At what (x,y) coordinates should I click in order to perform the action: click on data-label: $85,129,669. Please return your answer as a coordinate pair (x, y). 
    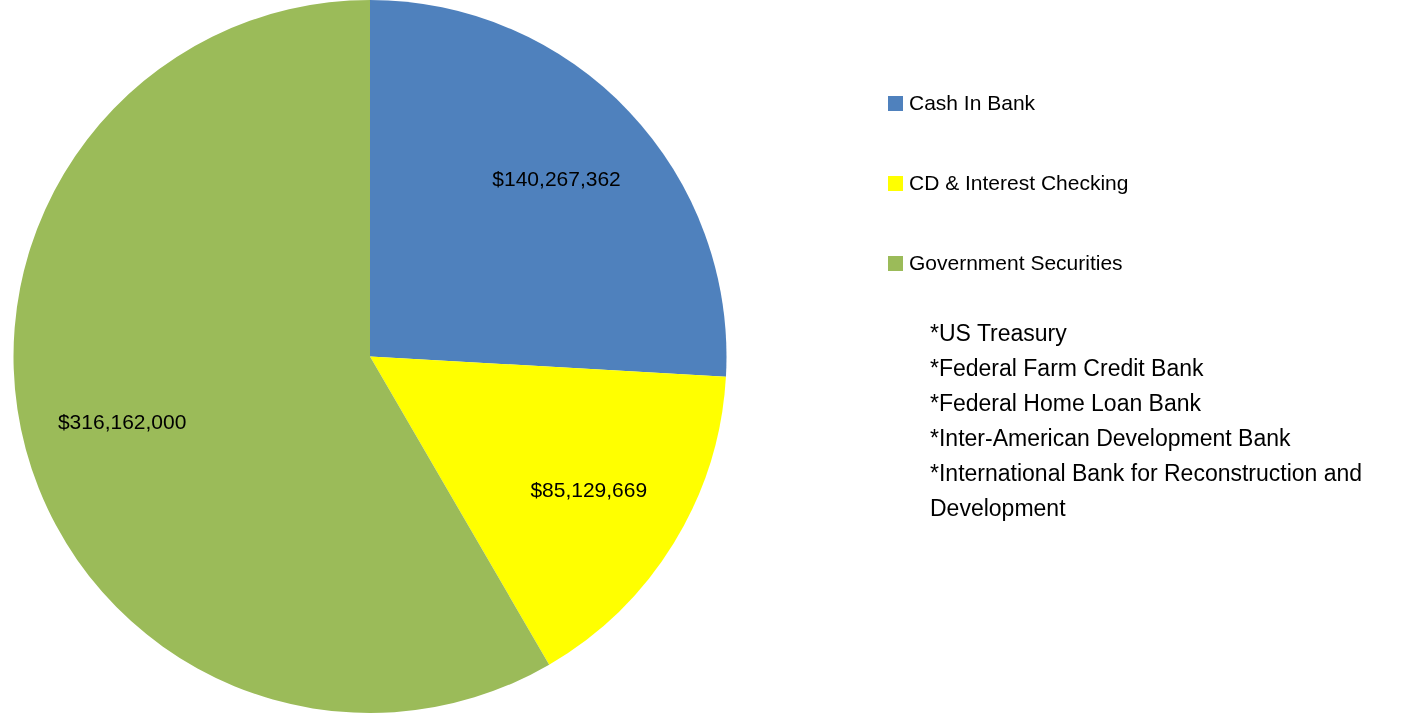
    Looking at the image, I should click on (589, 489).